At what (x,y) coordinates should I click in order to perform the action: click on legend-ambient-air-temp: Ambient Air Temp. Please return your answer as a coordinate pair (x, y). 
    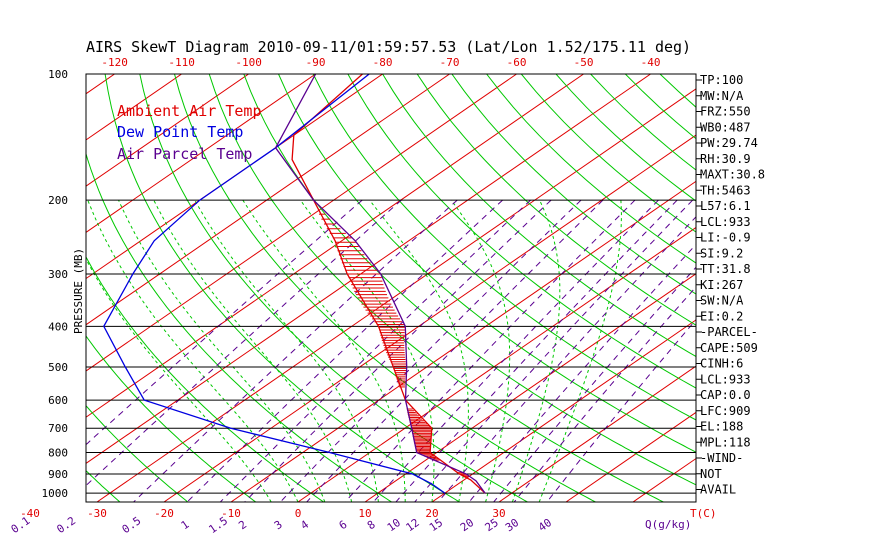
    Looking at the image, I should click on (189, 111).